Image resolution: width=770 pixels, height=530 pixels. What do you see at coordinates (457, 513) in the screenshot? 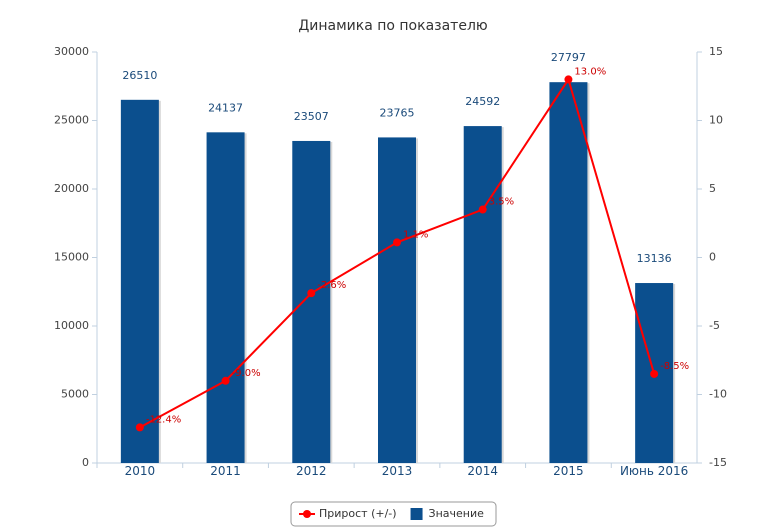
I see `legend-label: Значение` at bounding box center [457, 513].